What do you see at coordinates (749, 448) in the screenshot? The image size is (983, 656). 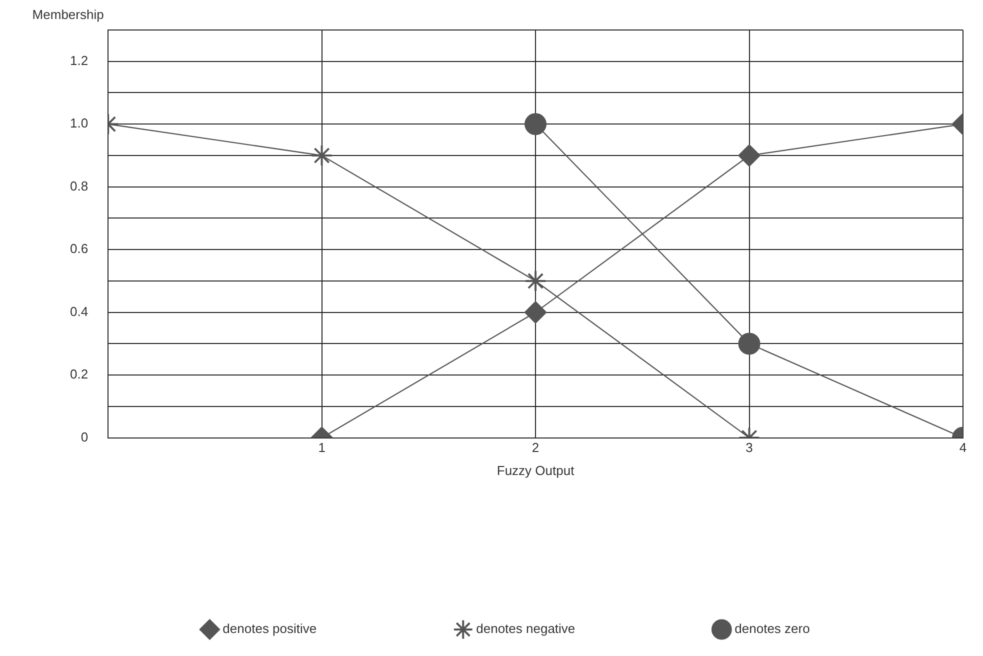 I see `x-tick-label: 3` at bounding box center [749, 448].